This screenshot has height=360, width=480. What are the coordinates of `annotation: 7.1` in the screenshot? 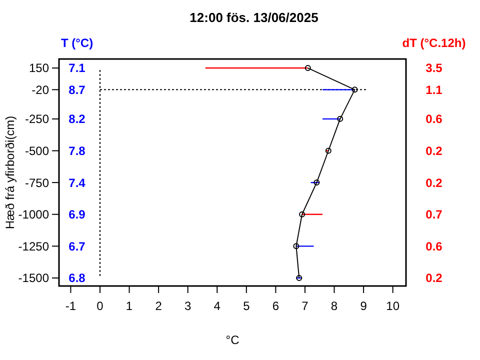 It's located at (77, 68).